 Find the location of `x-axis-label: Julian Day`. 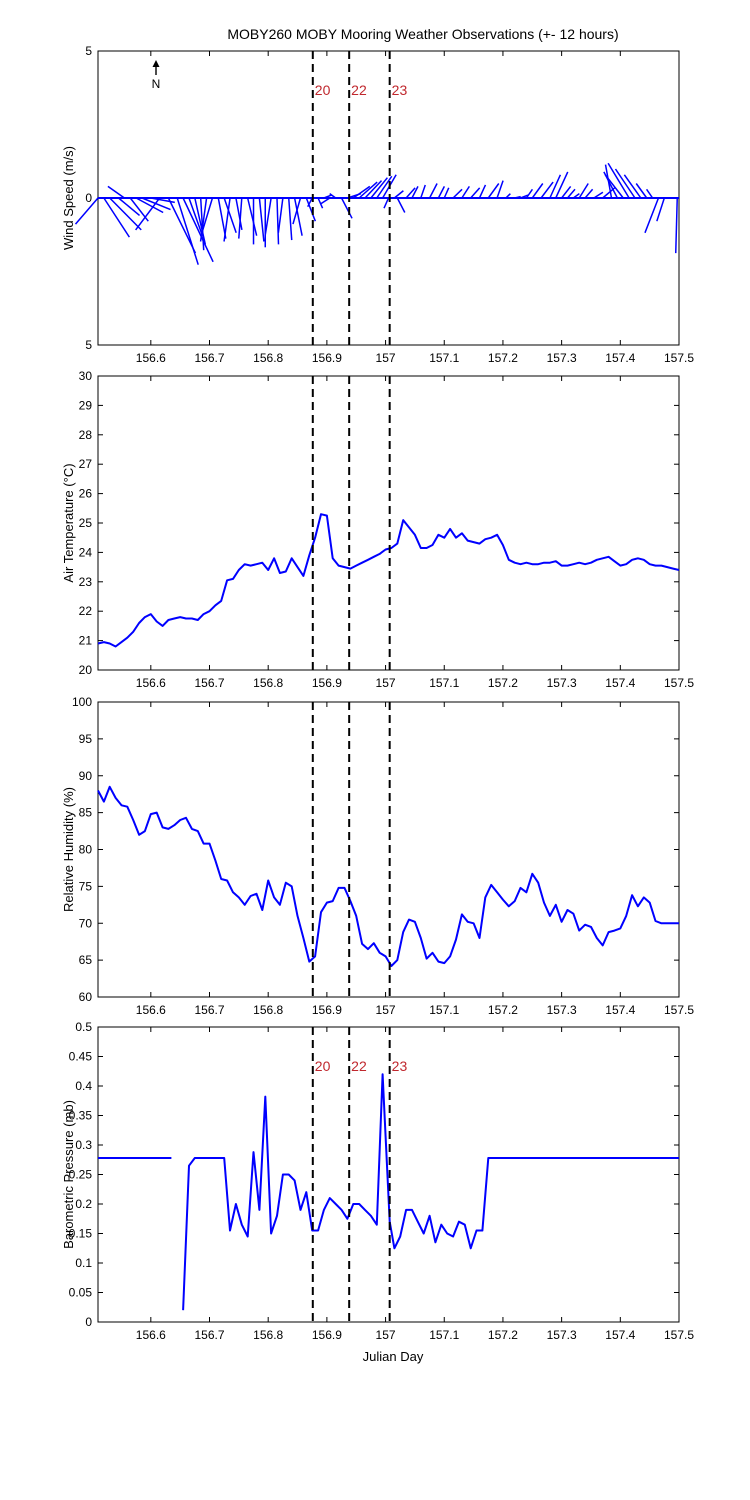

x-axis-label: Julian Day is located at coordinates (393, 1356).